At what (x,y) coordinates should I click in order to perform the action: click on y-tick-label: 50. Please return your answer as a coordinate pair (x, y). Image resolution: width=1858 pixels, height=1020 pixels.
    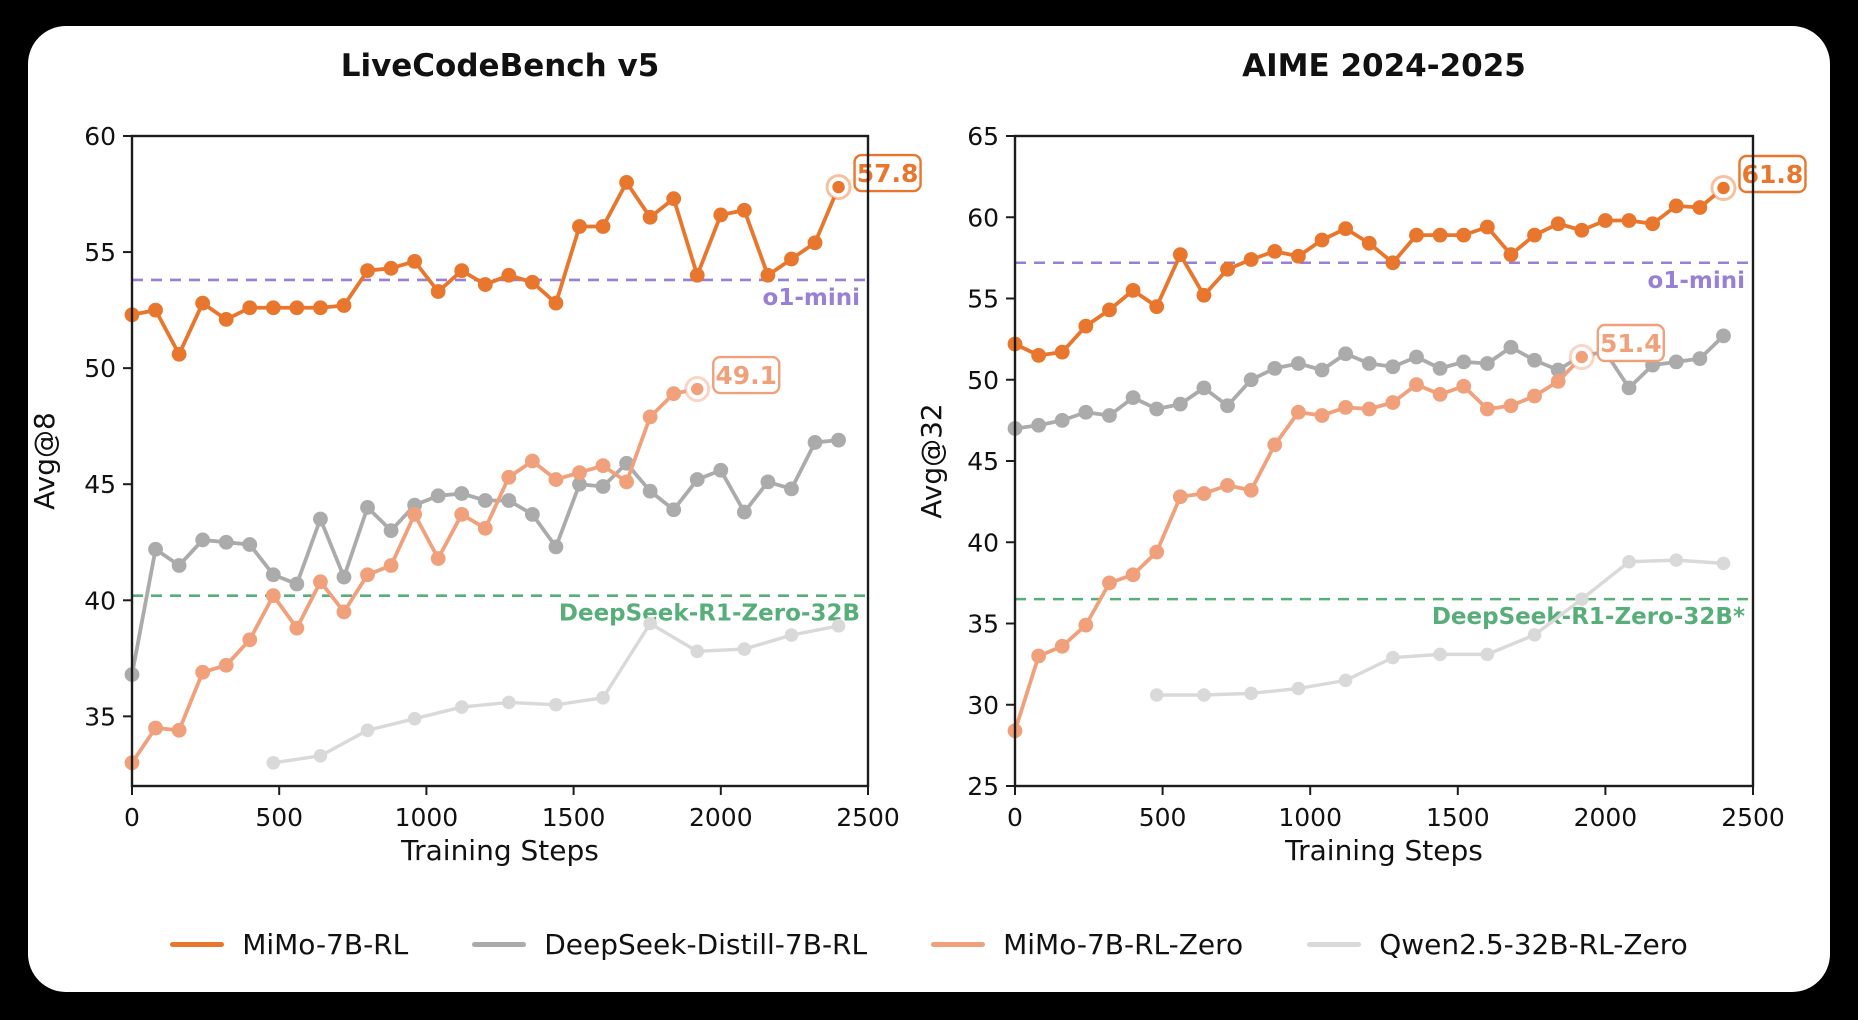
    Looking at the image, I should click on (983, 380).